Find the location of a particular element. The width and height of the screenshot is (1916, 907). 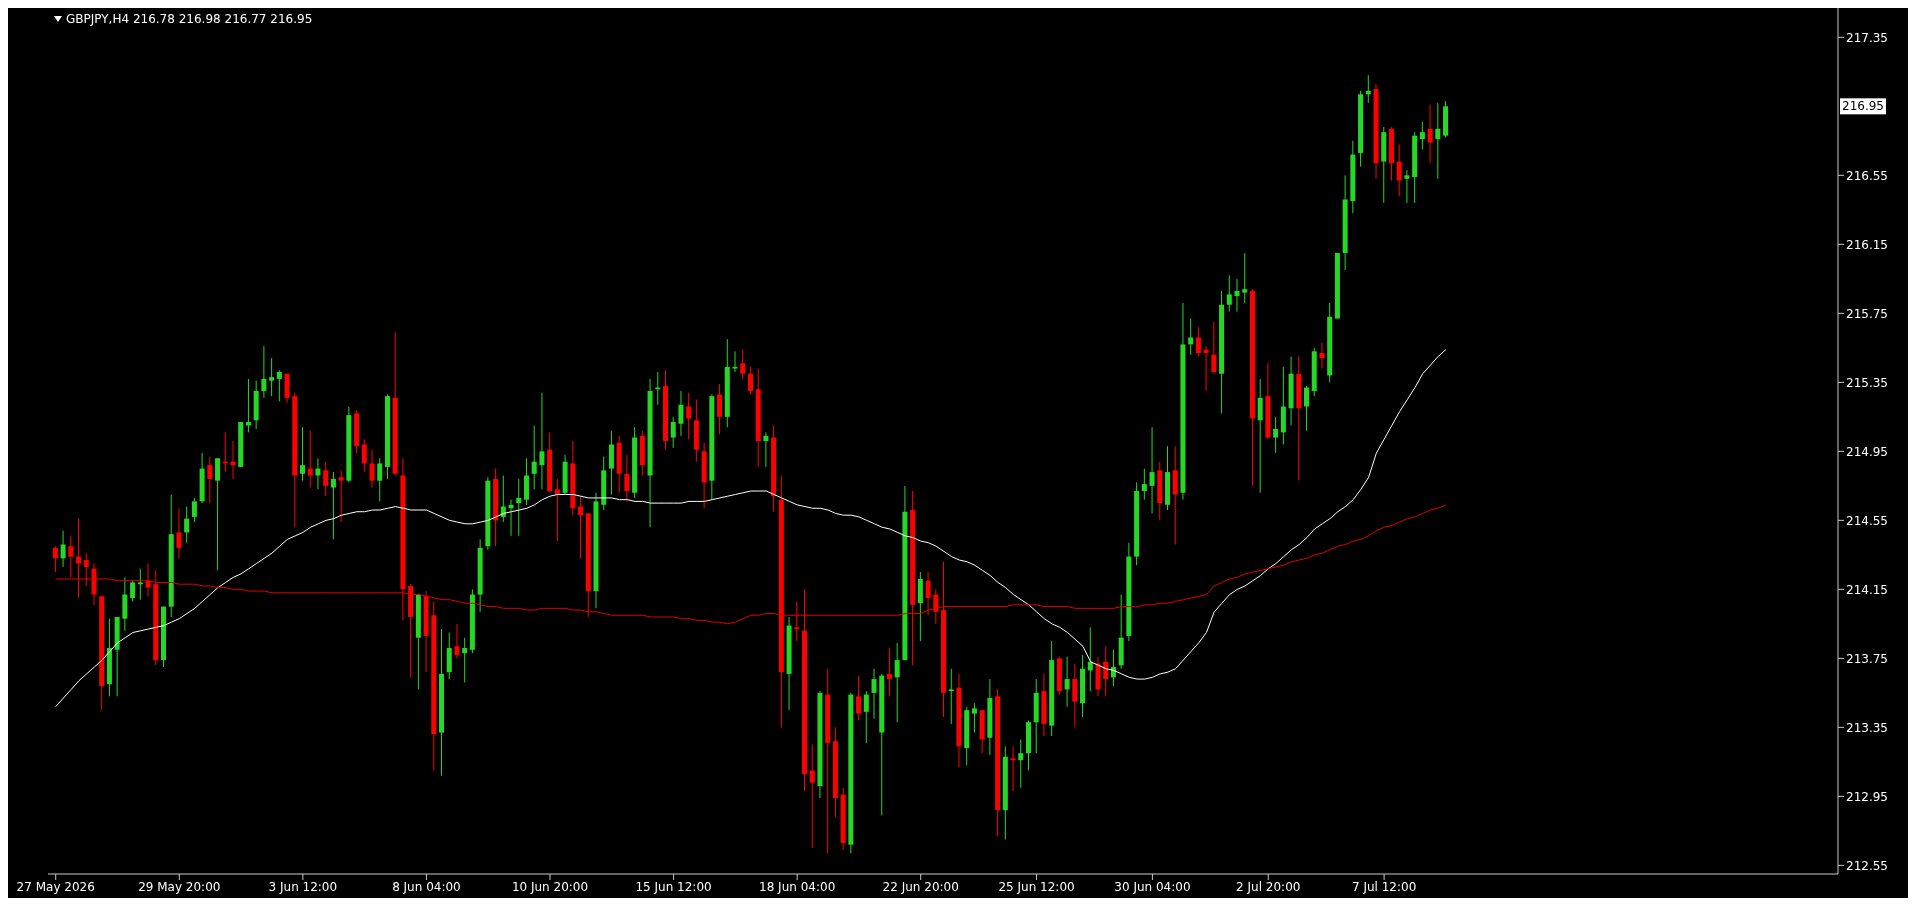

x-tick-label: 7 Jul 12:00 is located at coordinates (1384, 886).